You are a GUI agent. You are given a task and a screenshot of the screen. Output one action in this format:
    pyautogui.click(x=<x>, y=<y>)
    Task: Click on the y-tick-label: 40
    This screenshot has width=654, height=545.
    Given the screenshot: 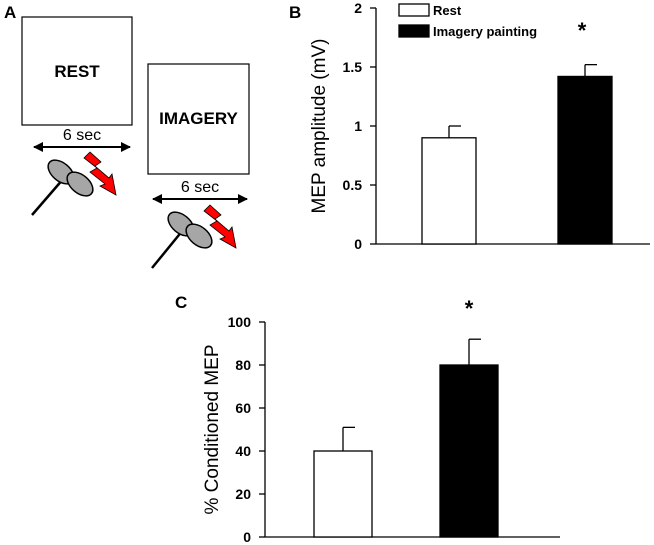 What is the action you would take?
    pyautogui.click(x=243, y=451)
    